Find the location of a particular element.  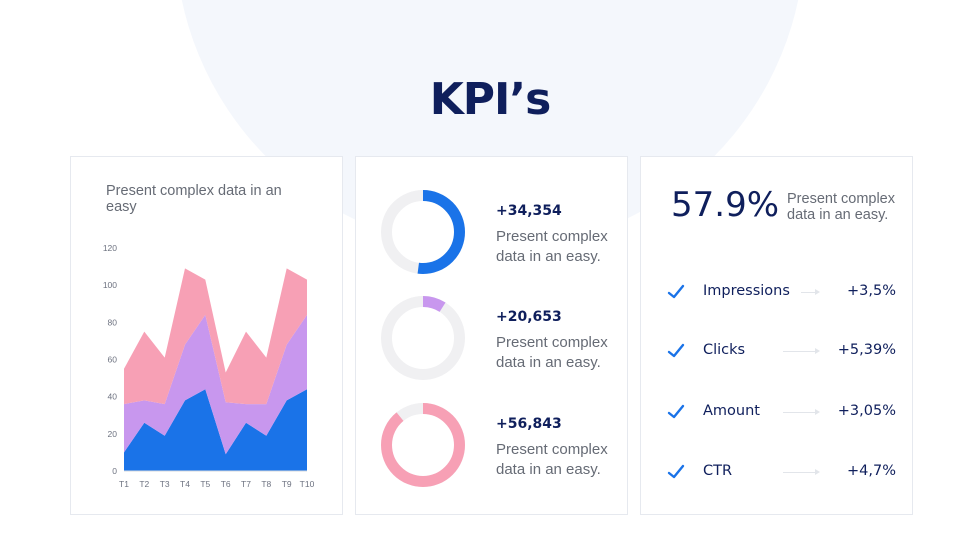

x-tick-label: T9 is located at coordinates (287, 484).